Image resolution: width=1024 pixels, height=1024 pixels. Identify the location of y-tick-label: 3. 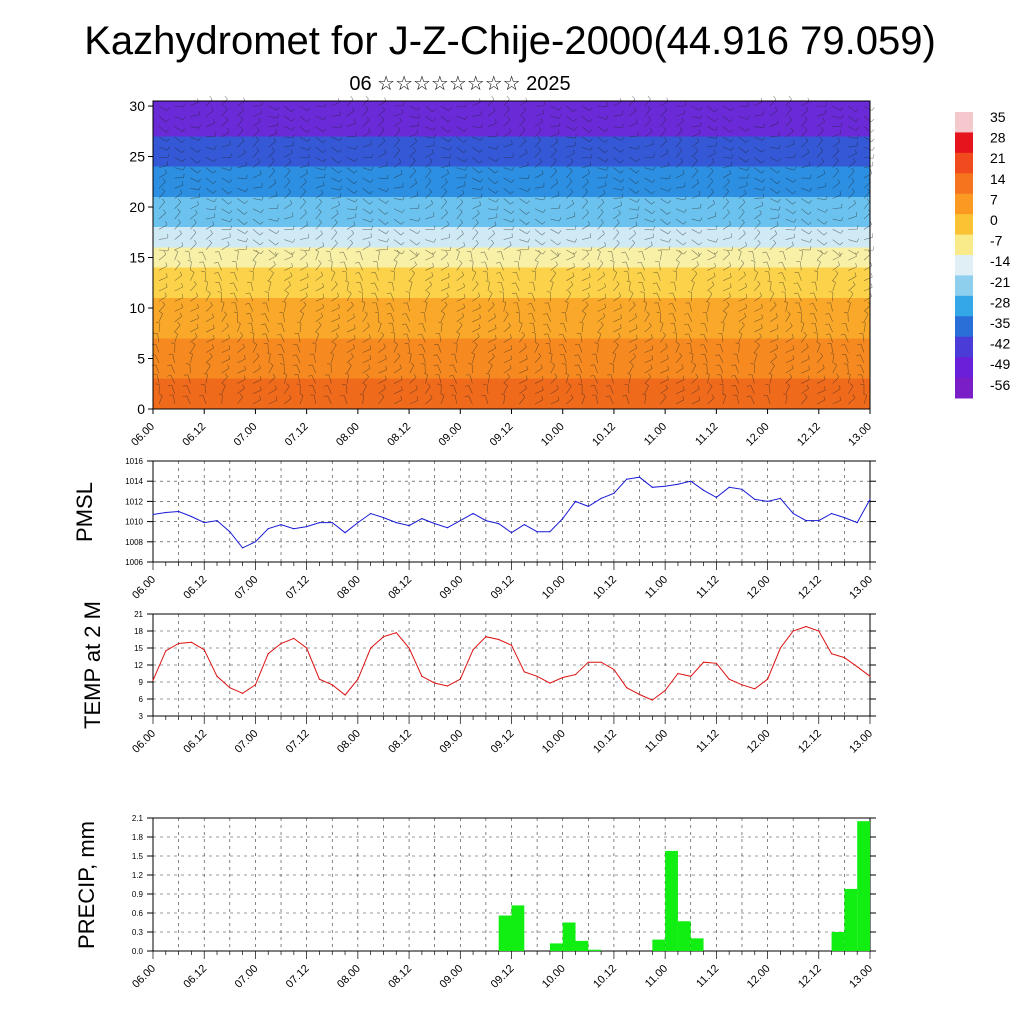
(141, 716).